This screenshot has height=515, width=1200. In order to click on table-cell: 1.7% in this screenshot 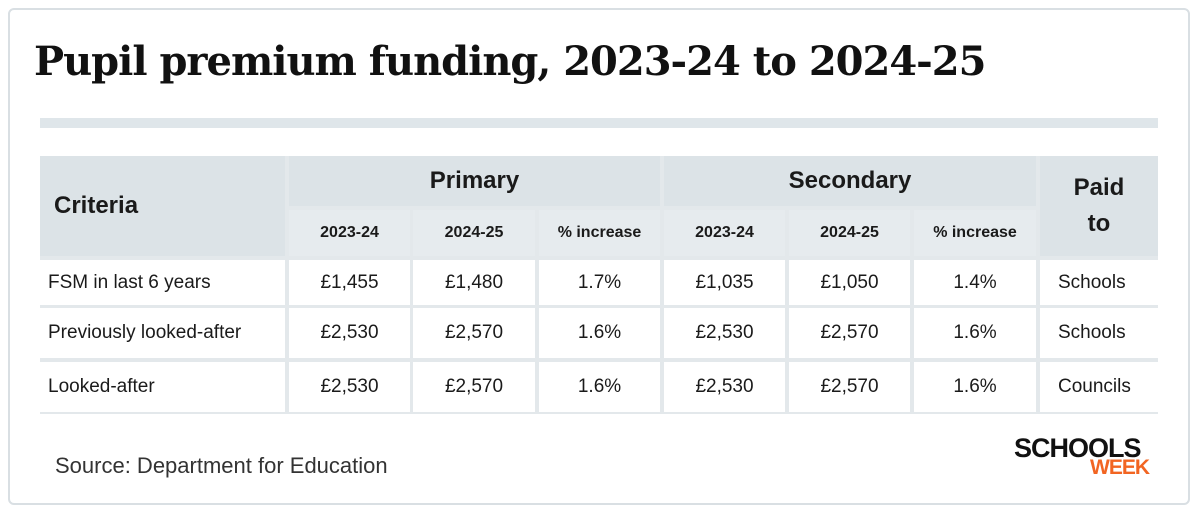, I will do `click(599, 282)`.